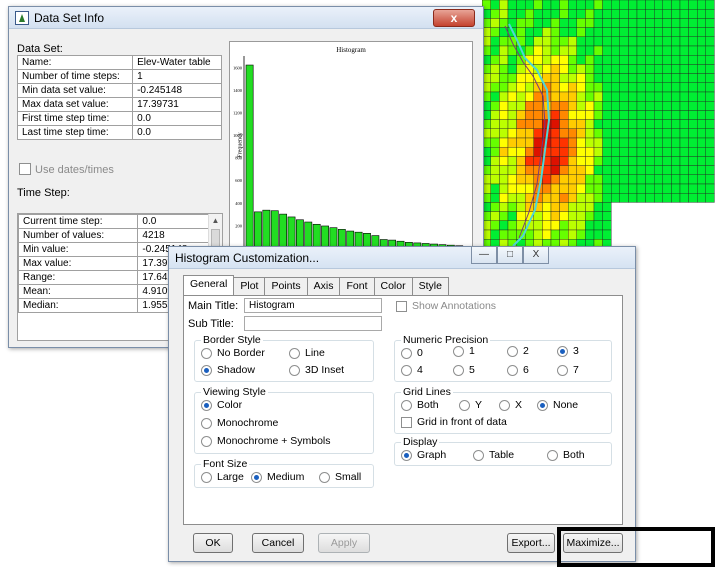  I want to click on font-size-title: Font Size, so click(225, 464).